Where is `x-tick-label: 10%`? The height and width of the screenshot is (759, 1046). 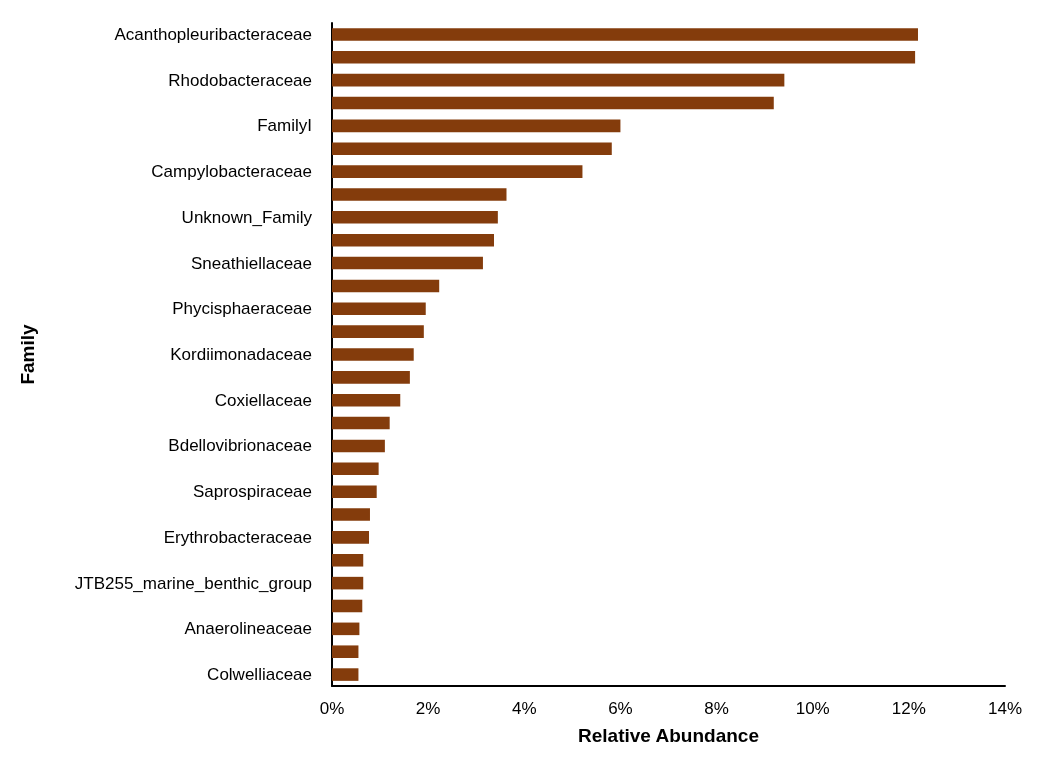 x-tick-label: 10% is located at coordinates (812, 708).